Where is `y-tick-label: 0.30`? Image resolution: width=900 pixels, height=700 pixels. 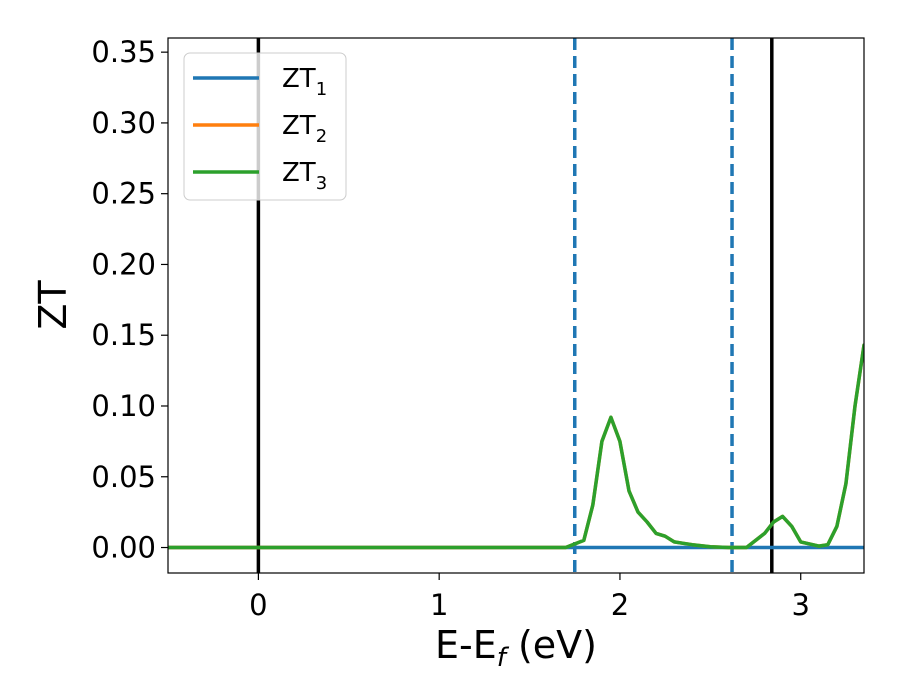 y-tick-label: 0.30 is located at coordinates (123, 123).